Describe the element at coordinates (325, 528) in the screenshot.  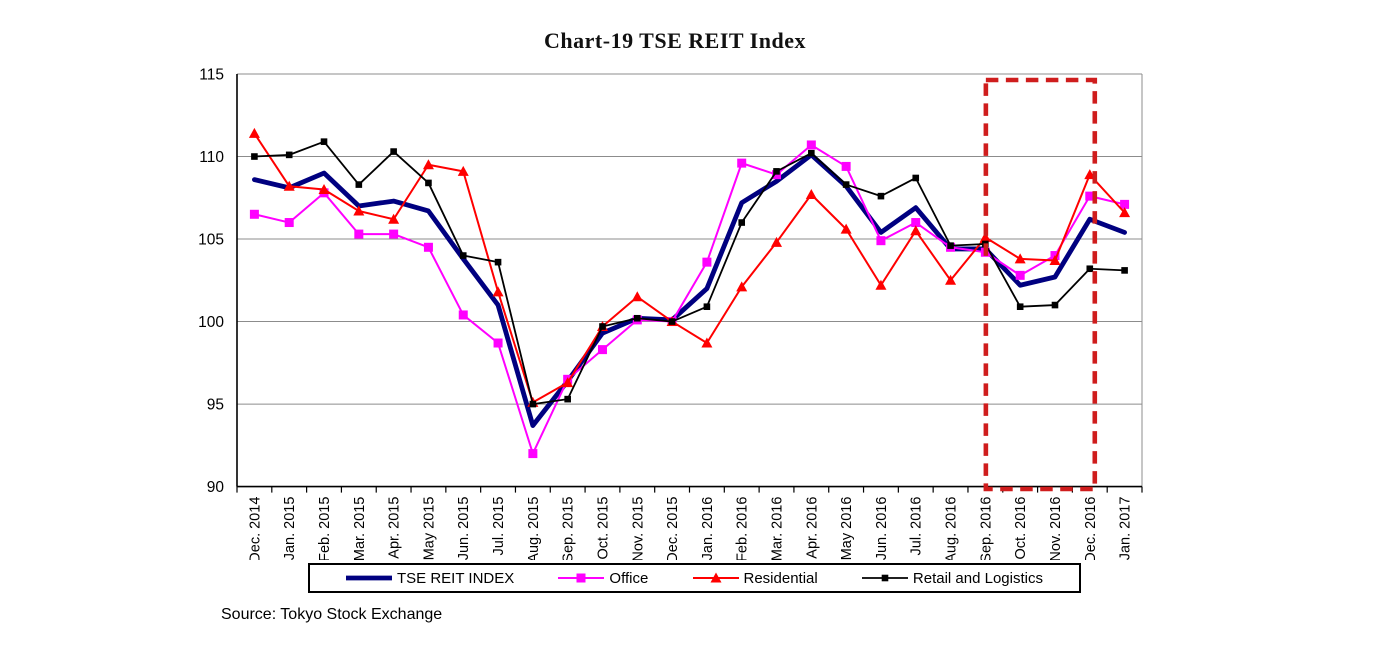
I see `x-axis-label: Feb. 2015` at that location.